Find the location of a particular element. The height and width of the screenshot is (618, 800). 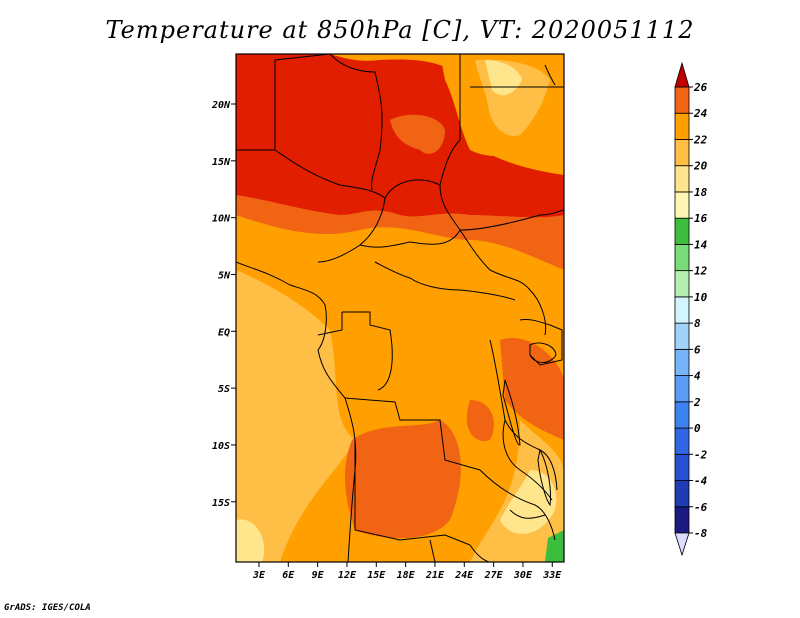

lon-tick-label: 9E is located at coordinates (318, 575).